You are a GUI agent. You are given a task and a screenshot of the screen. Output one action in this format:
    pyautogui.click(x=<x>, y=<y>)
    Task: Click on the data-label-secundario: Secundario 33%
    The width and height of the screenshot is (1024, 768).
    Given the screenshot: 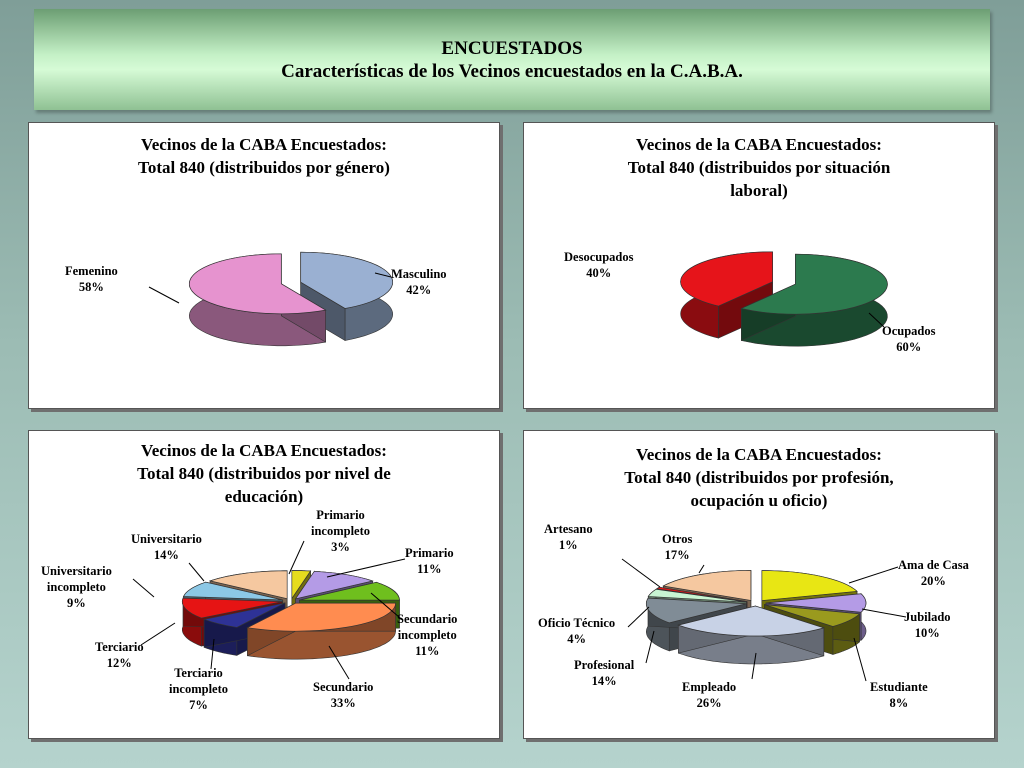 What is the action you would take?
    pyautogui.click(x=343, y=695)
    